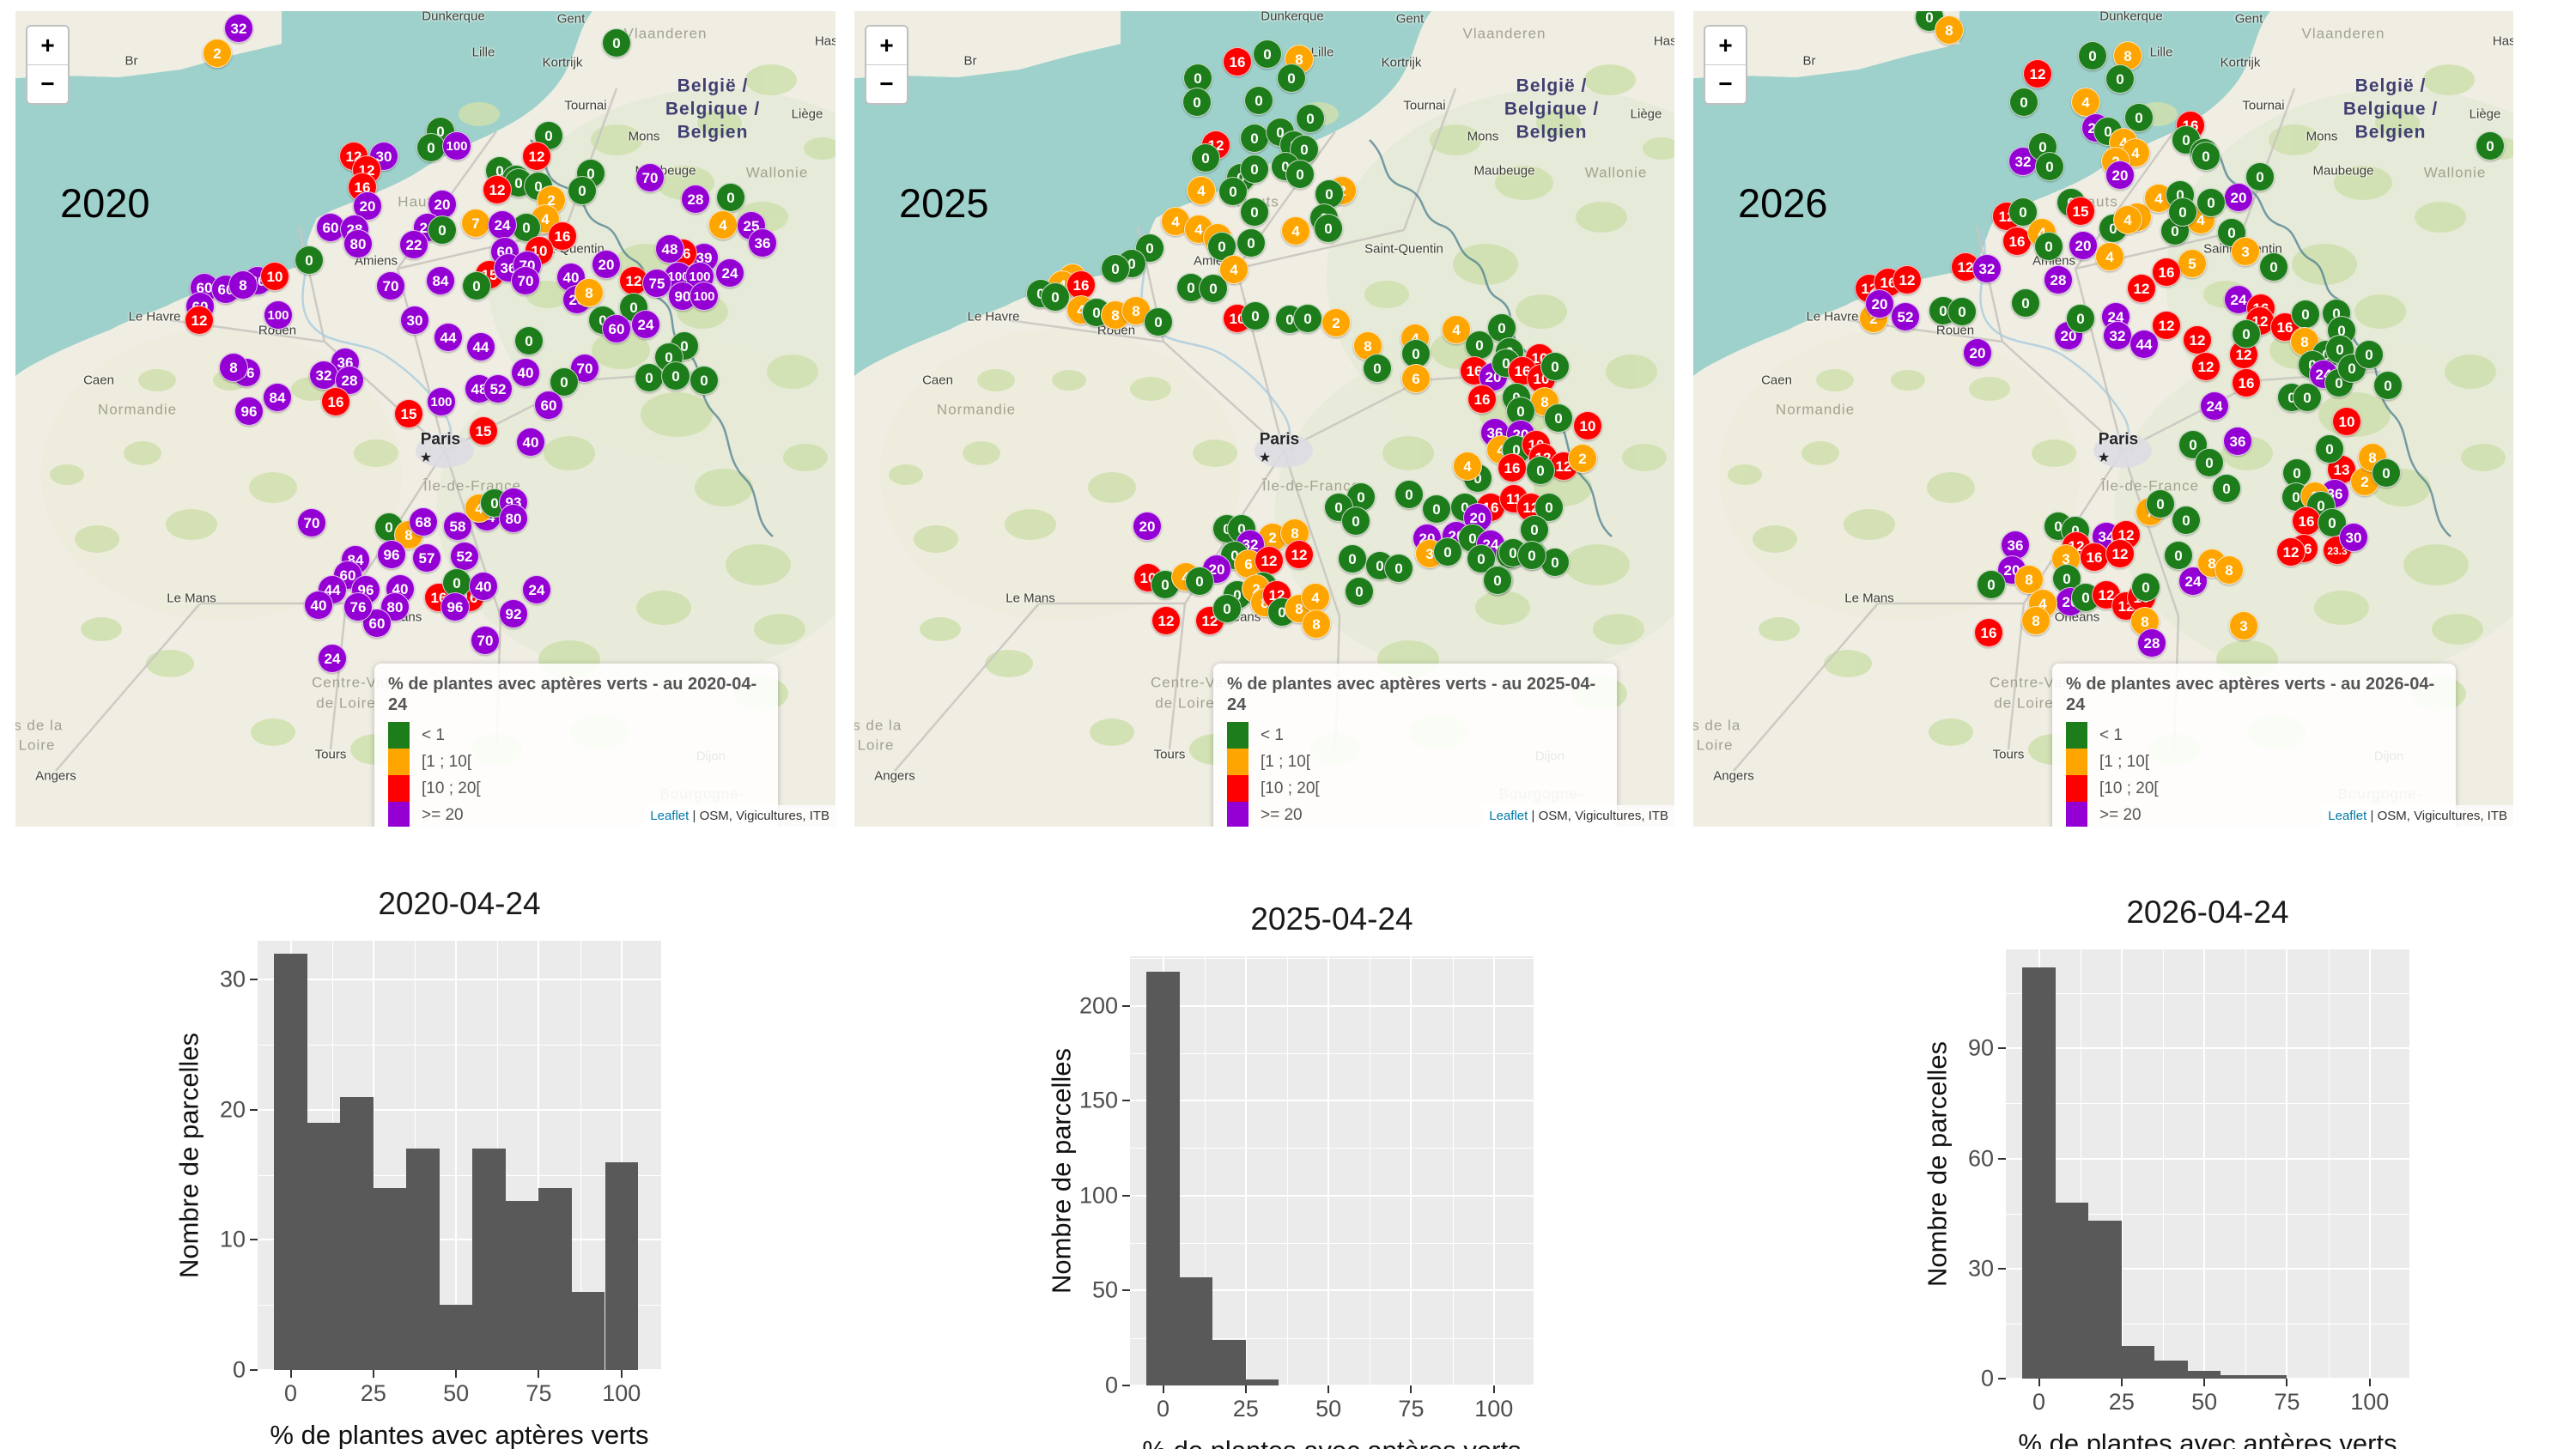  I want to click on map-marker: 3, so click(2245, 251).